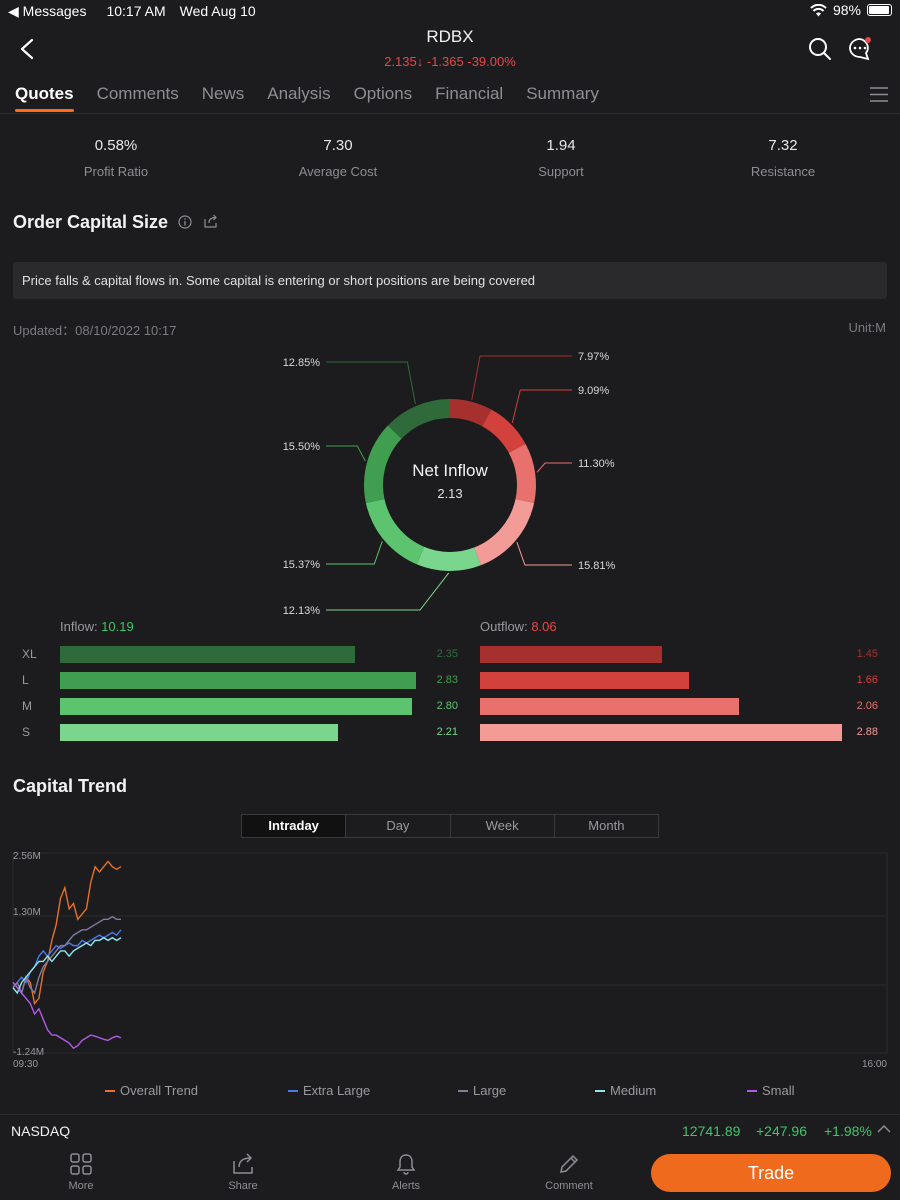  I want to click on page-title: RDBX, so click(450, 36).